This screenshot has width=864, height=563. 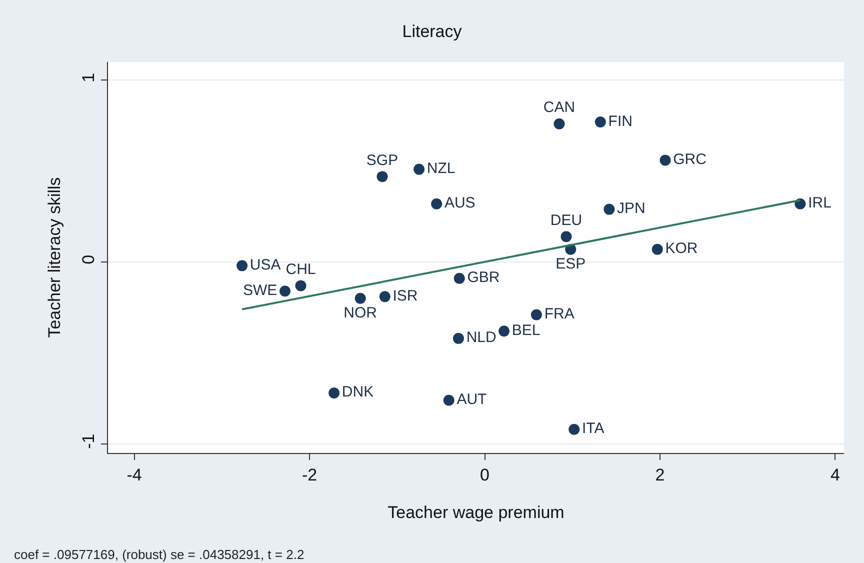 I want to click on x-tick-label: -2, so click(x=310, y=474).